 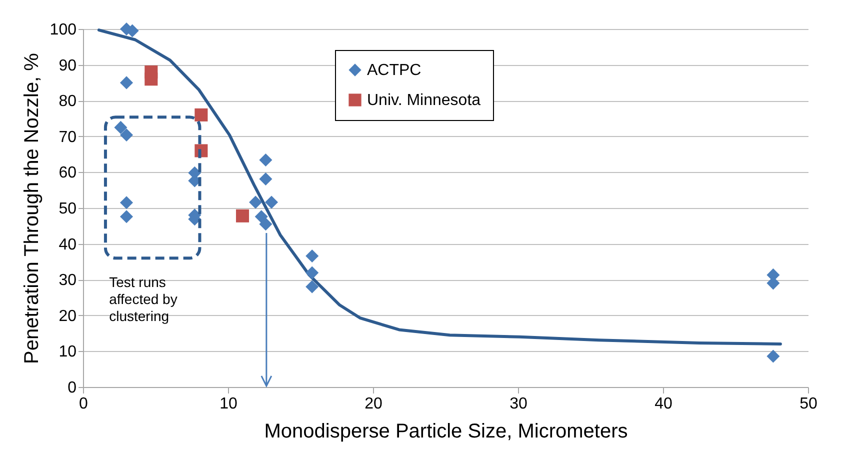 What do you see at coordinates (229, 404) in the screenshot?
I see `x-tick-label: 10` at bounding box center [229, 404].